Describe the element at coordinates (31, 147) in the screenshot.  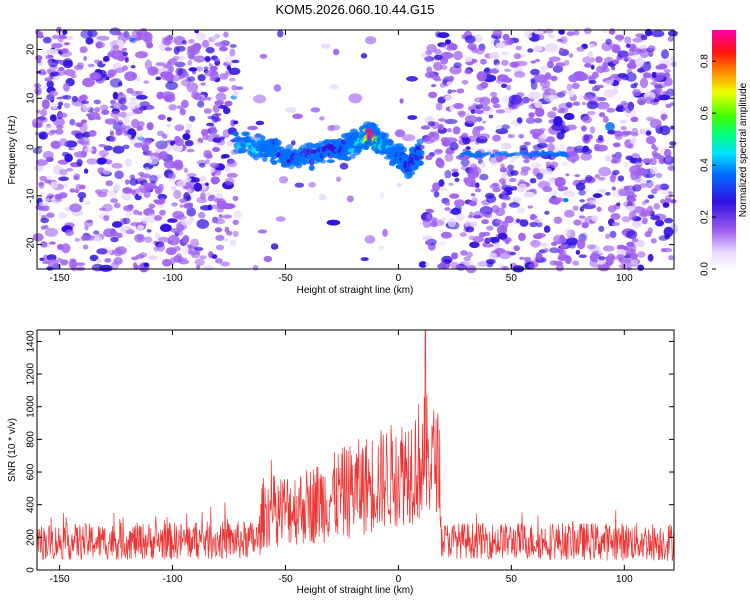
I see `spectrogram-ytick-label: 0` at that location.